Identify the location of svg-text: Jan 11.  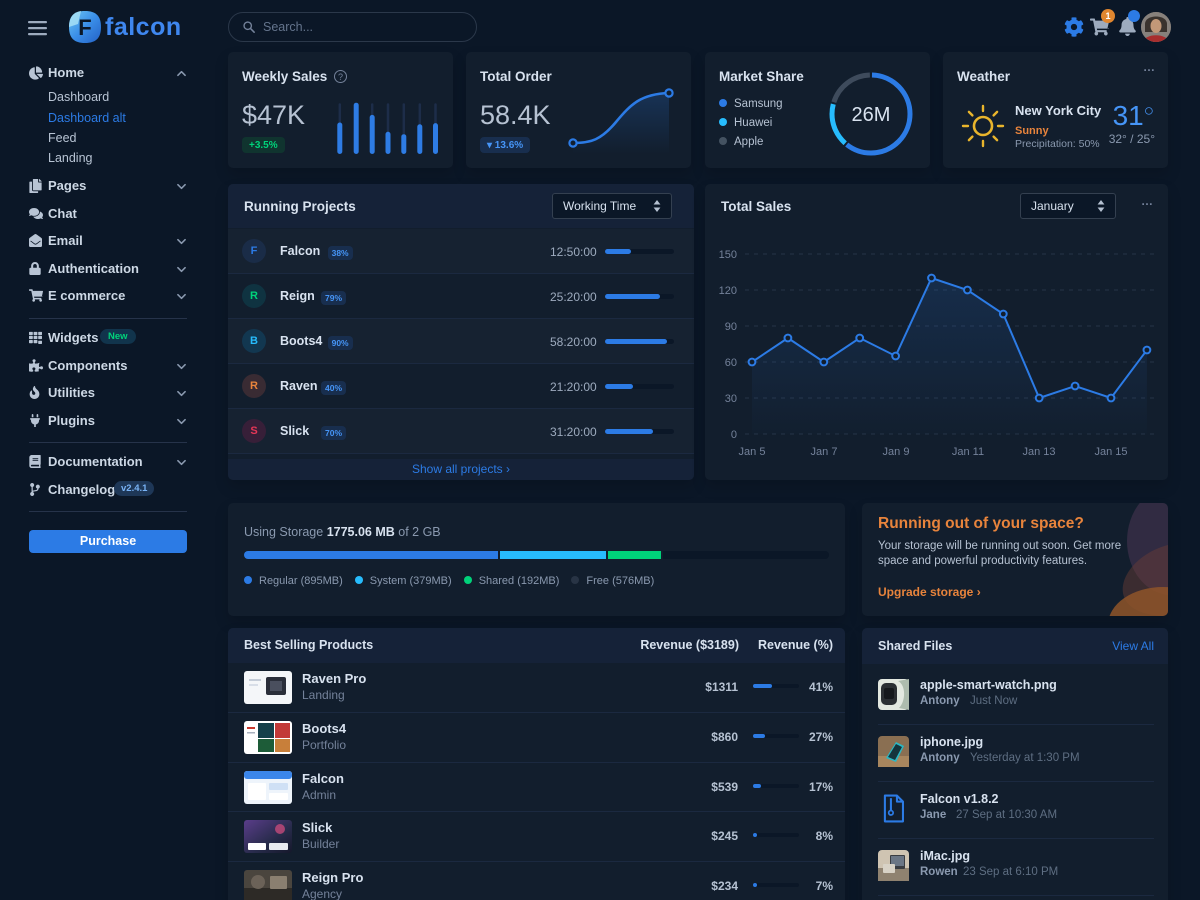
(968, 452).